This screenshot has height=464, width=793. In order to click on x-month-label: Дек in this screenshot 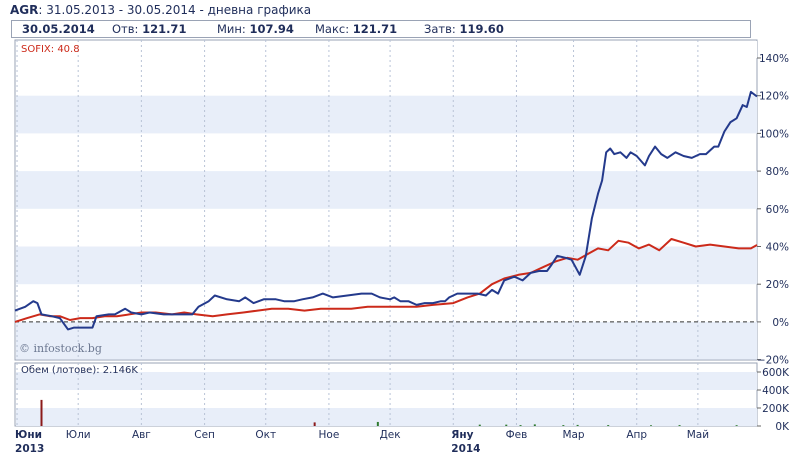, I will do `click(390, 435)`.